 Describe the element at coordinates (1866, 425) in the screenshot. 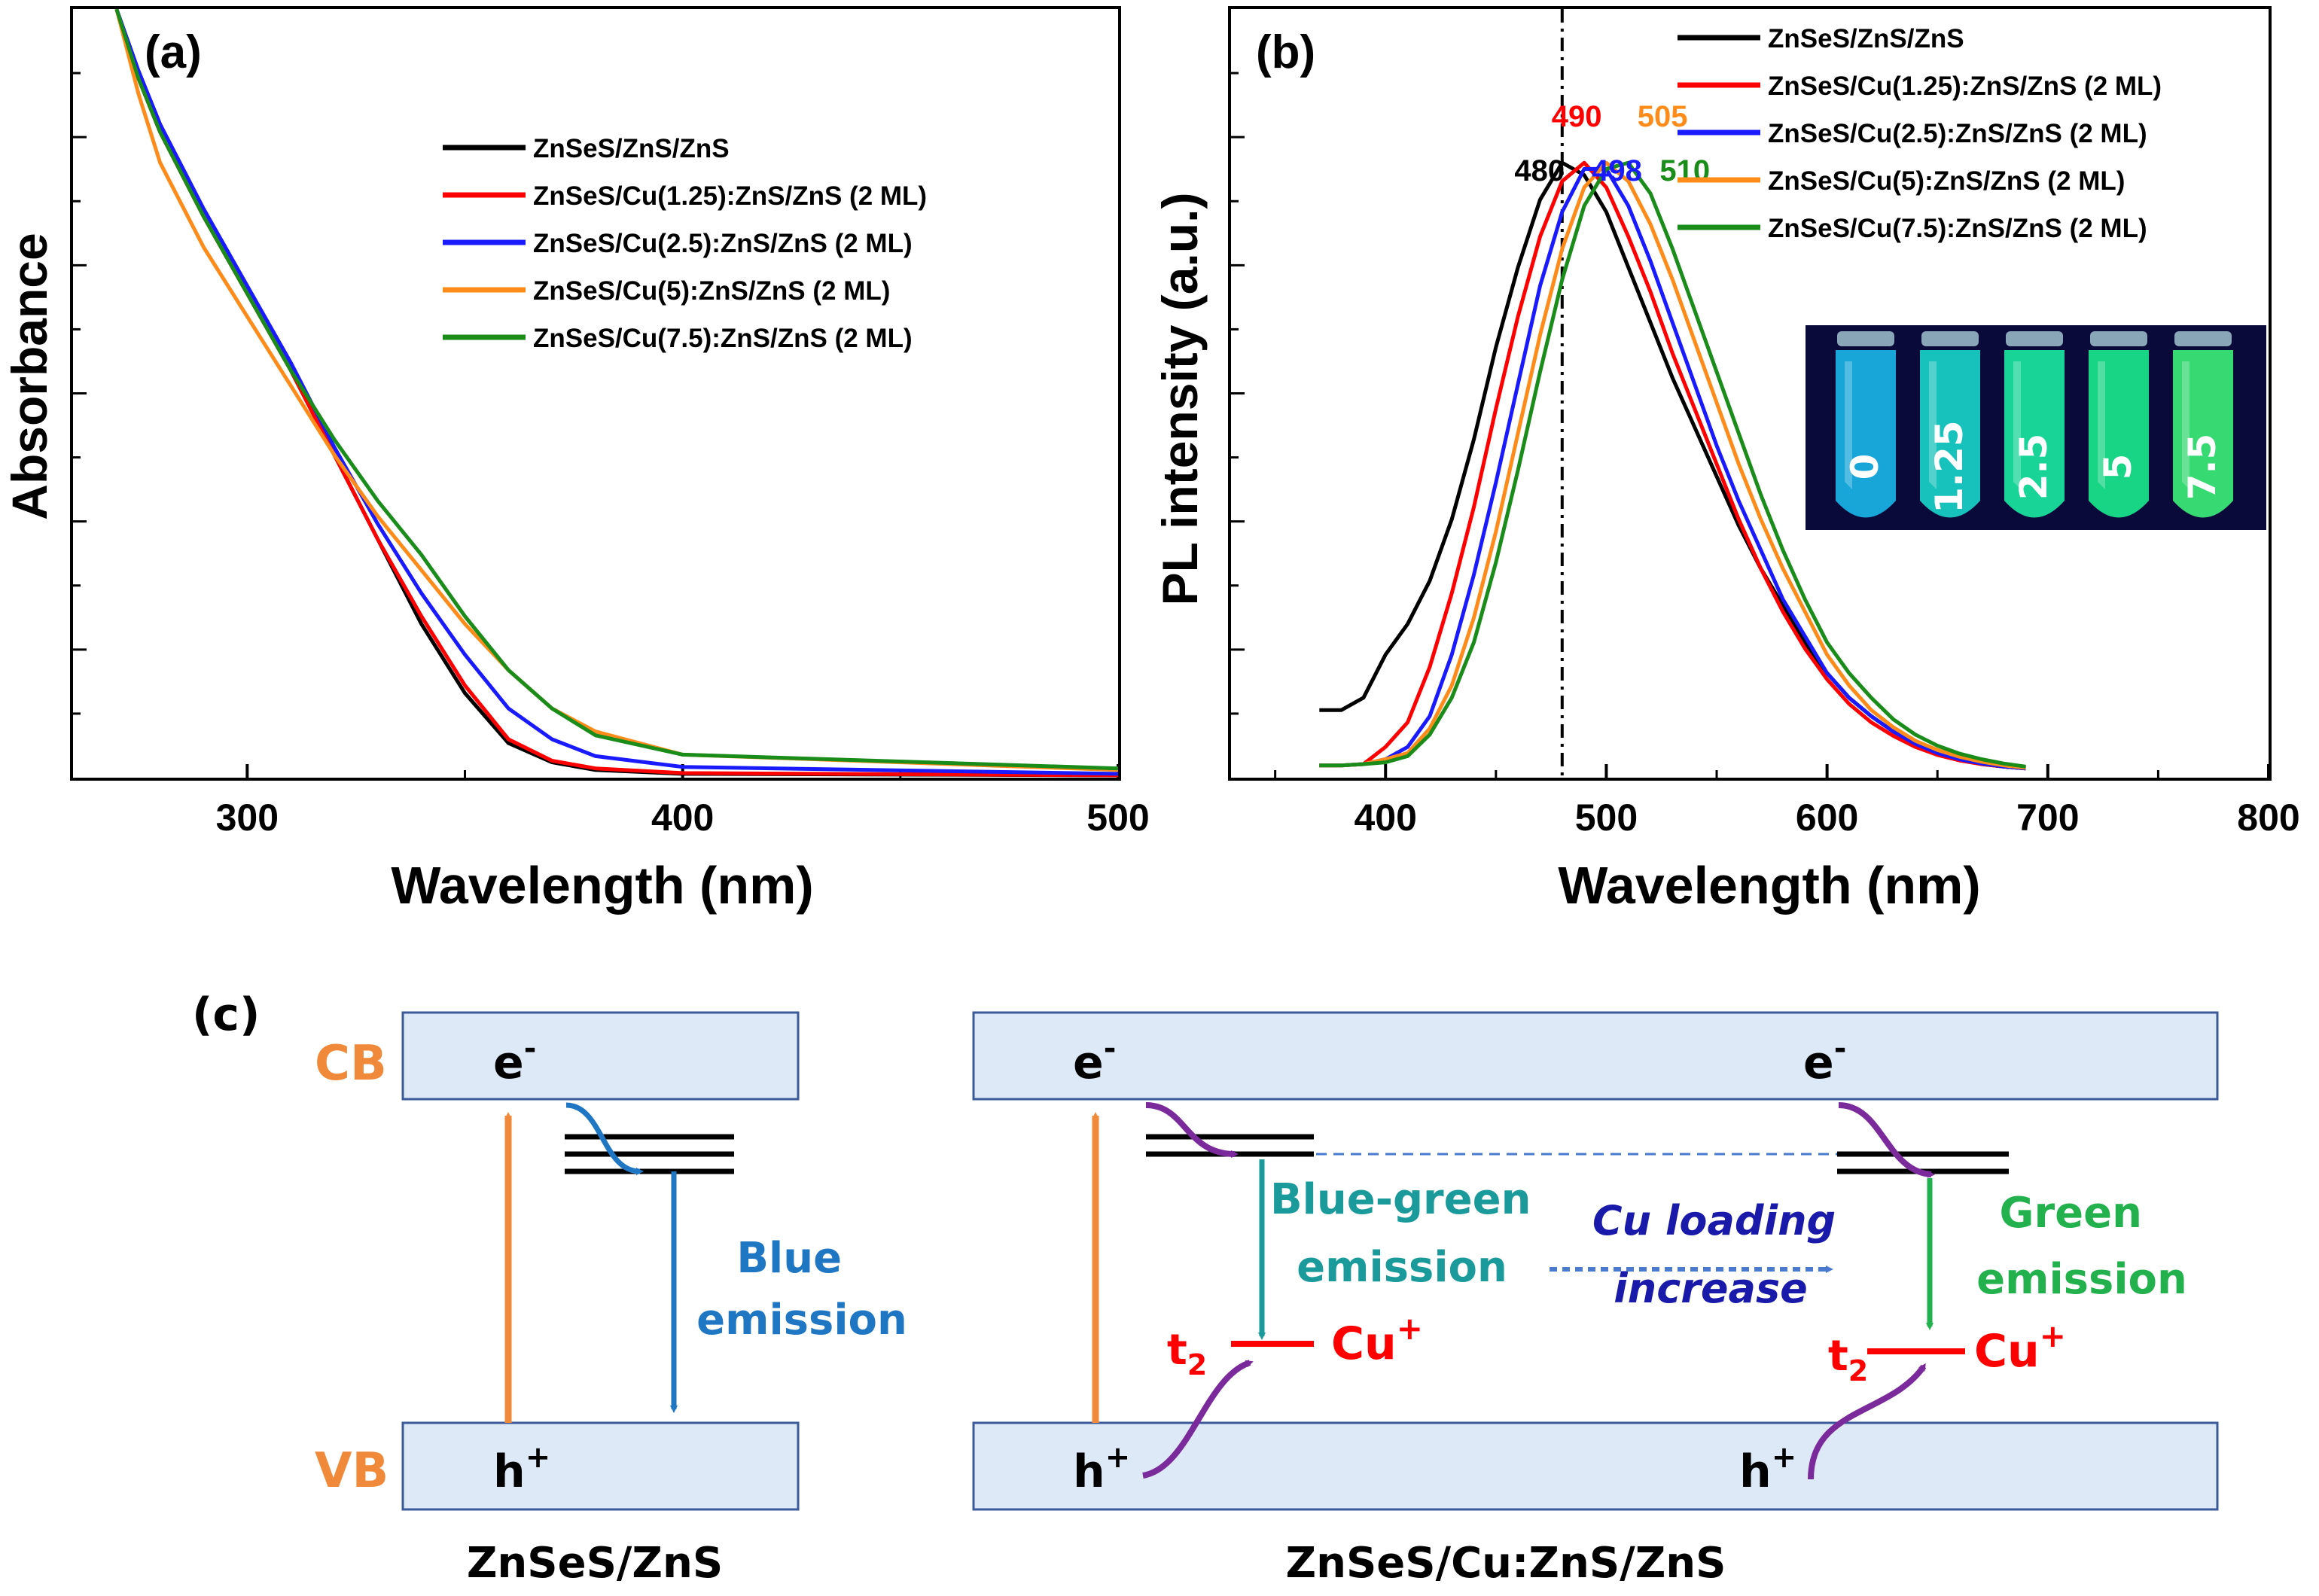

I see `vial: 0` at that location.